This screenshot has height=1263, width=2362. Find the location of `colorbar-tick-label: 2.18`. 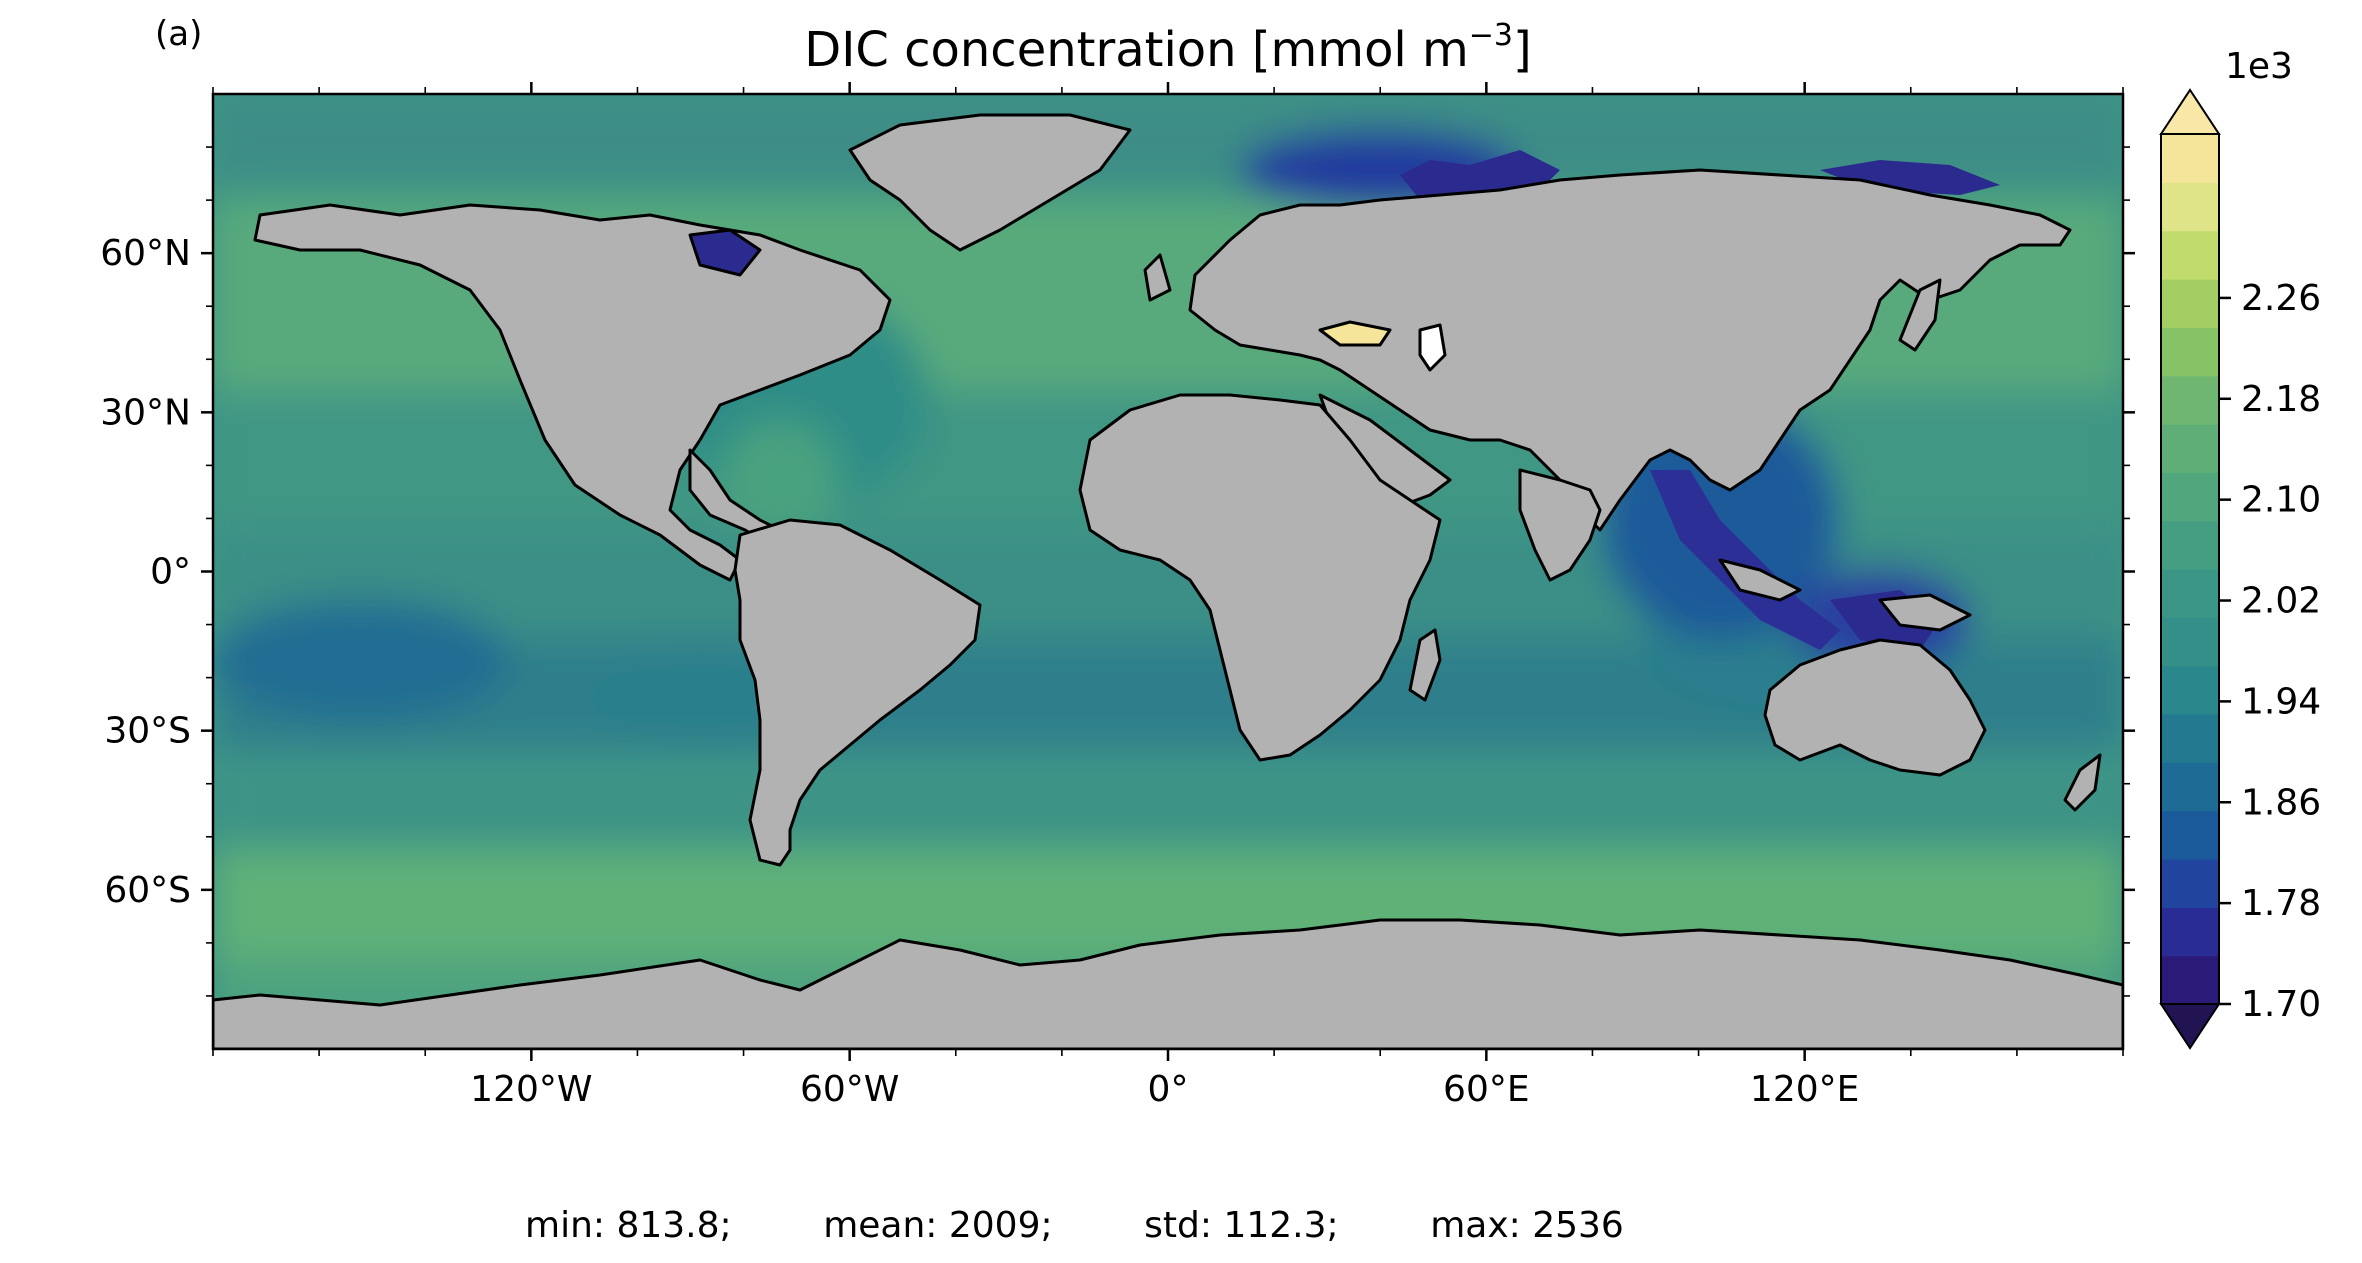

colorbar-tick-label: 2.18 is located at coordinates (2281, 399).